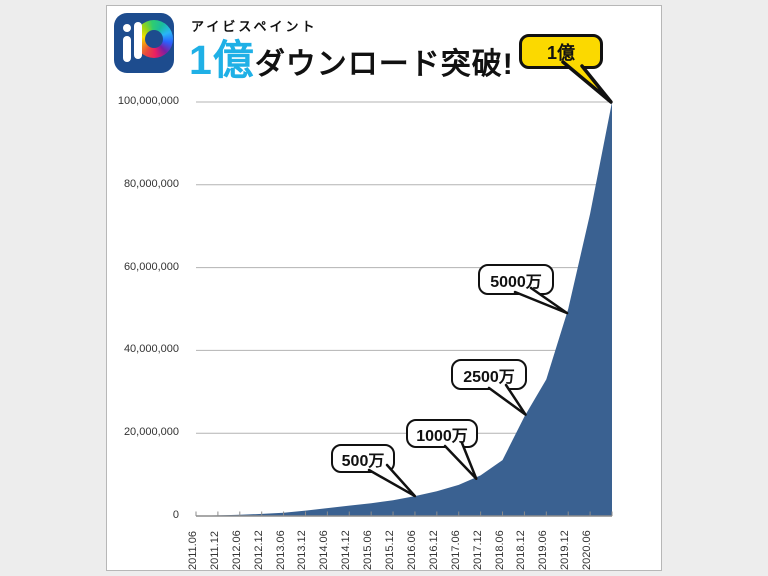  I want to click on letter-i-stem, so click(127, 49).